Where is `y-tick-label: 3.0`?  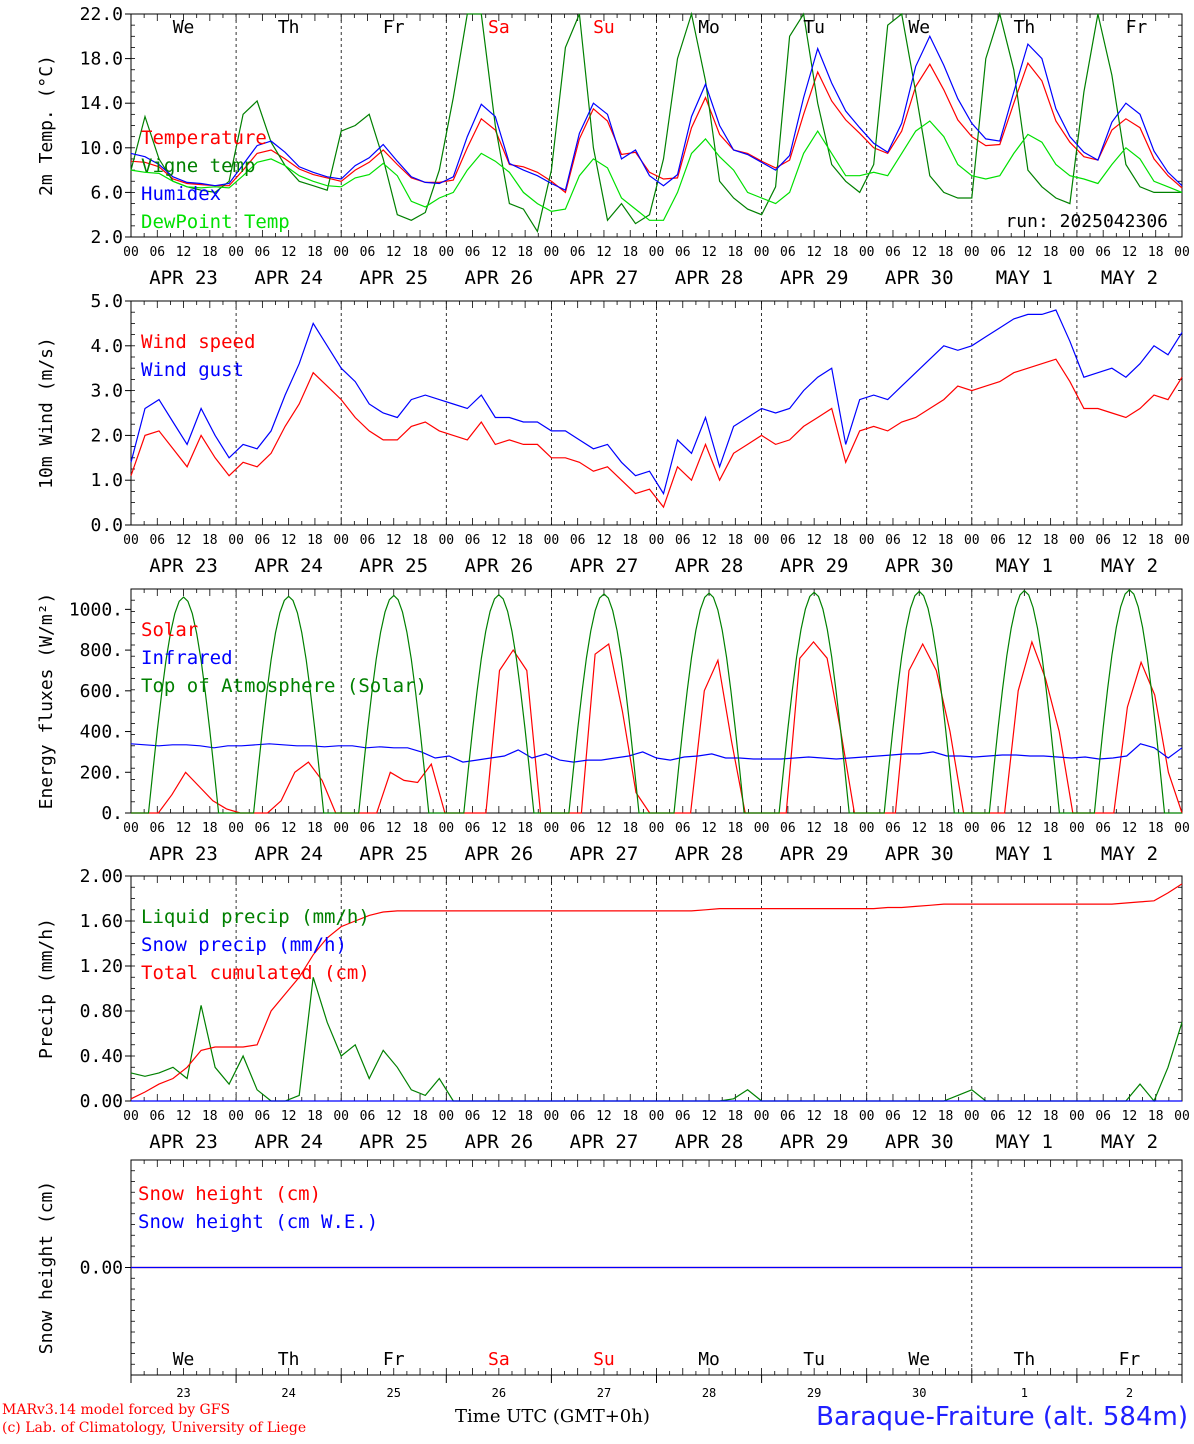
y-tick-label: 3.0 is located at coordinates (106, 391).